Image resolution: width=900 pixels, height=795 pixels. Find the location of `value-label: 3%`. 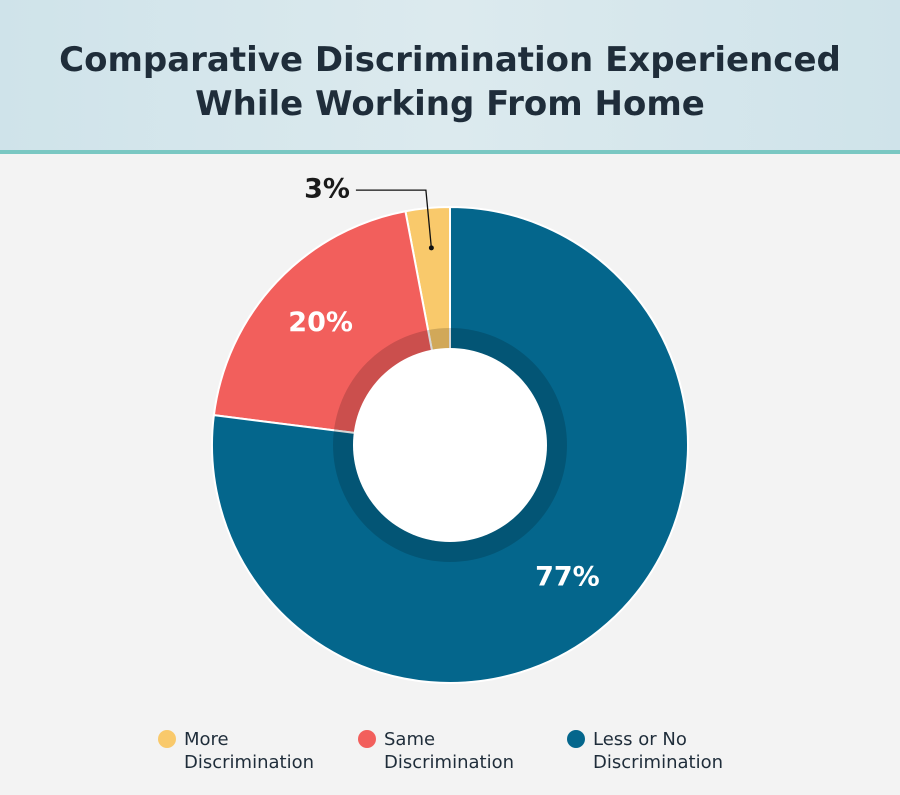

value-label: 3% is located at coordinates (327, 189).